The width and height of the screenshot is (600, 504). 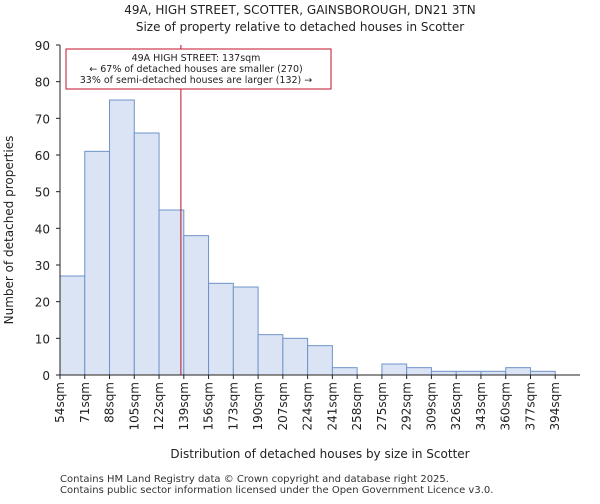 What do you see at coordinates (159, 406) in the screenshot?
I see `x-tick-label: 122sqm` at bounding box center [159, 406].